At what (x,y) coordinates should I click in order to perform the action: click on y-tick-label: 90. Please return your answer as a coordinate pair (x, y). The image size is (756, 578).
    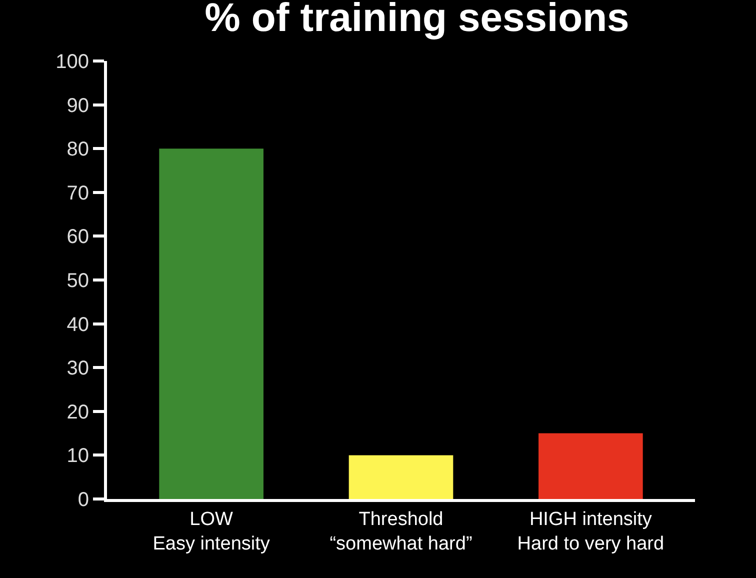
    Looking at the image, I should click on (77, 105).